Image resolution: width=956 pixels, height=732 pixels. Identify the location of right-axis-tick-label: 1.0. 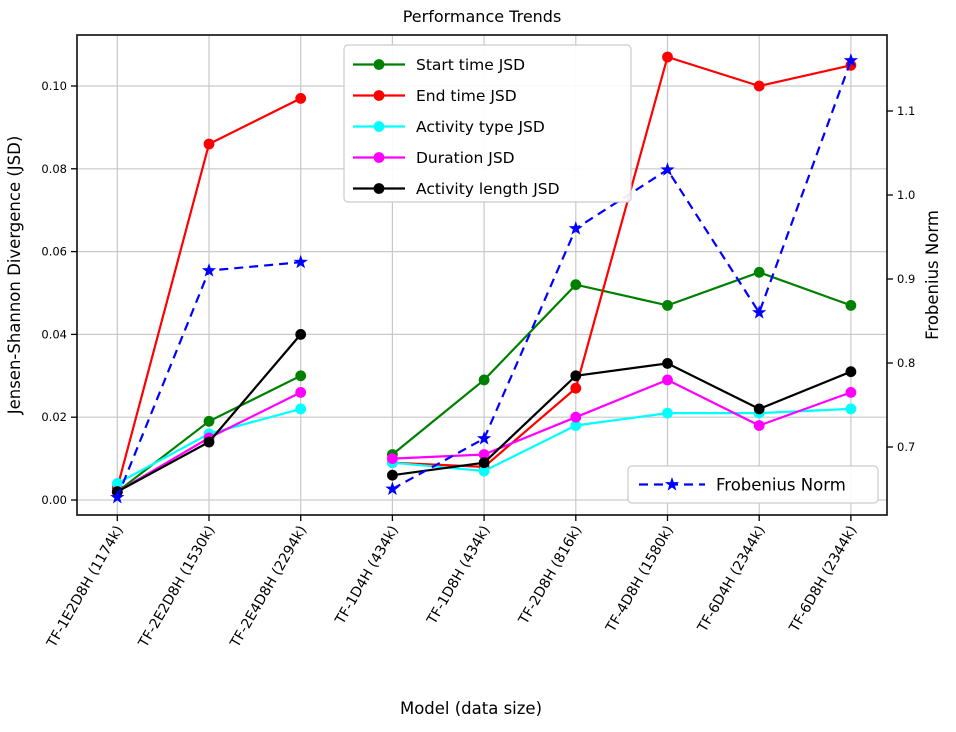
(906, 195).